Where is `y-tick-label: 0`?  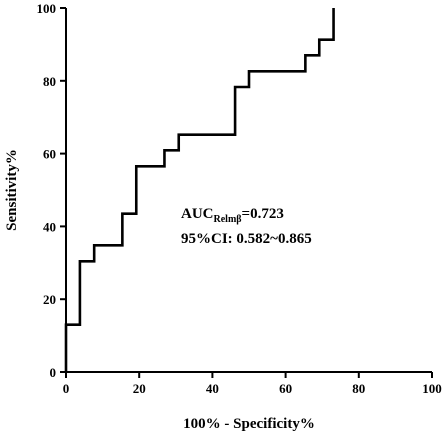 y-tick-label: 0 is located at coordinates (53, 372).